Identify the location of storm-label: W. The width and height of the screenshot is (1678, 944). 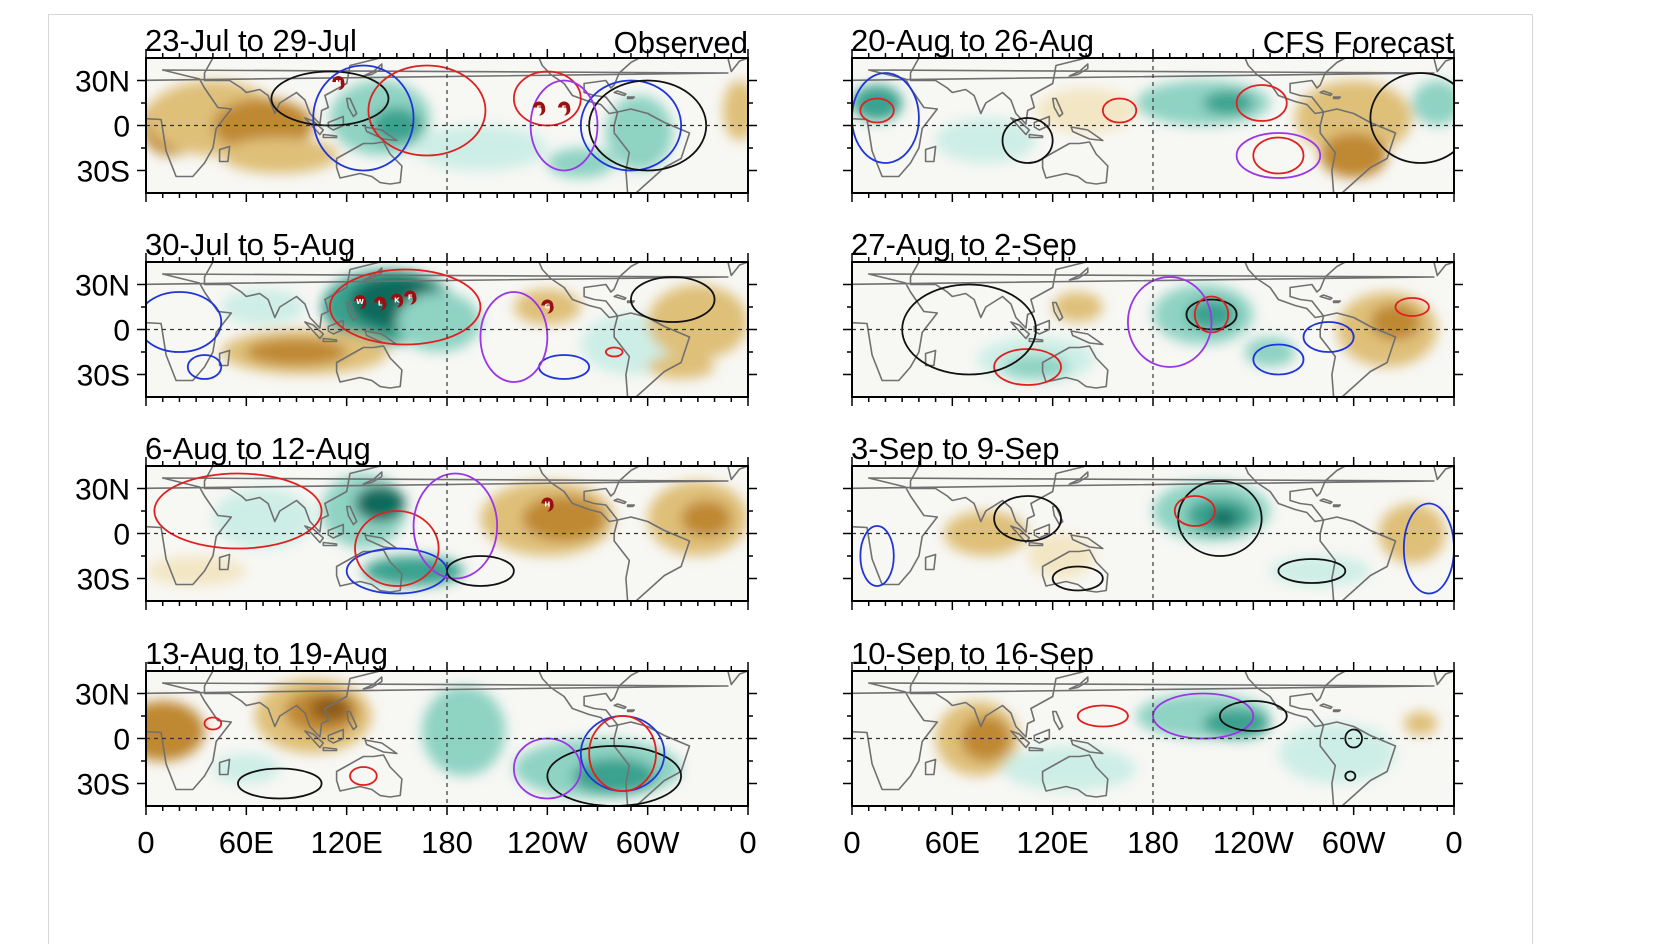
(360, 302).